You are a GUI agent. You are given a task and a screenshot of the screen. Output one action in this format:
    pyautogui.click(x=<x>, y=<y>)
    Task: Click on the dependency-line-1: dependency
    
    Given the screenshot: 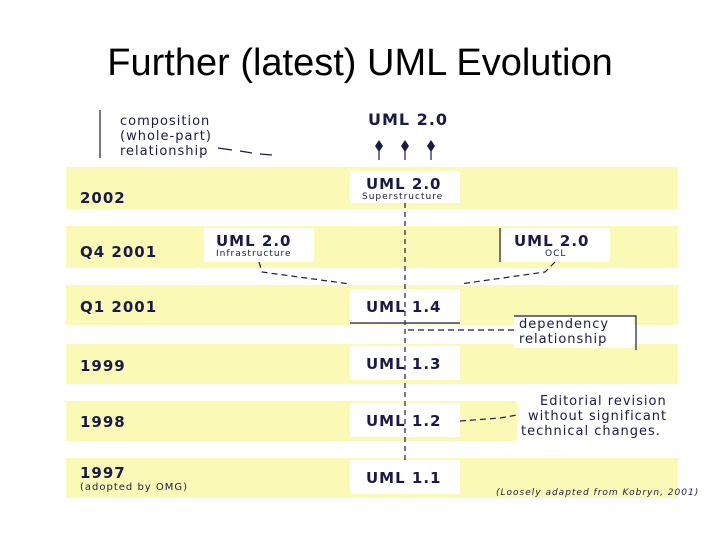 What is the action you would take?
    pyautogui.click(x=564, y=324)
    